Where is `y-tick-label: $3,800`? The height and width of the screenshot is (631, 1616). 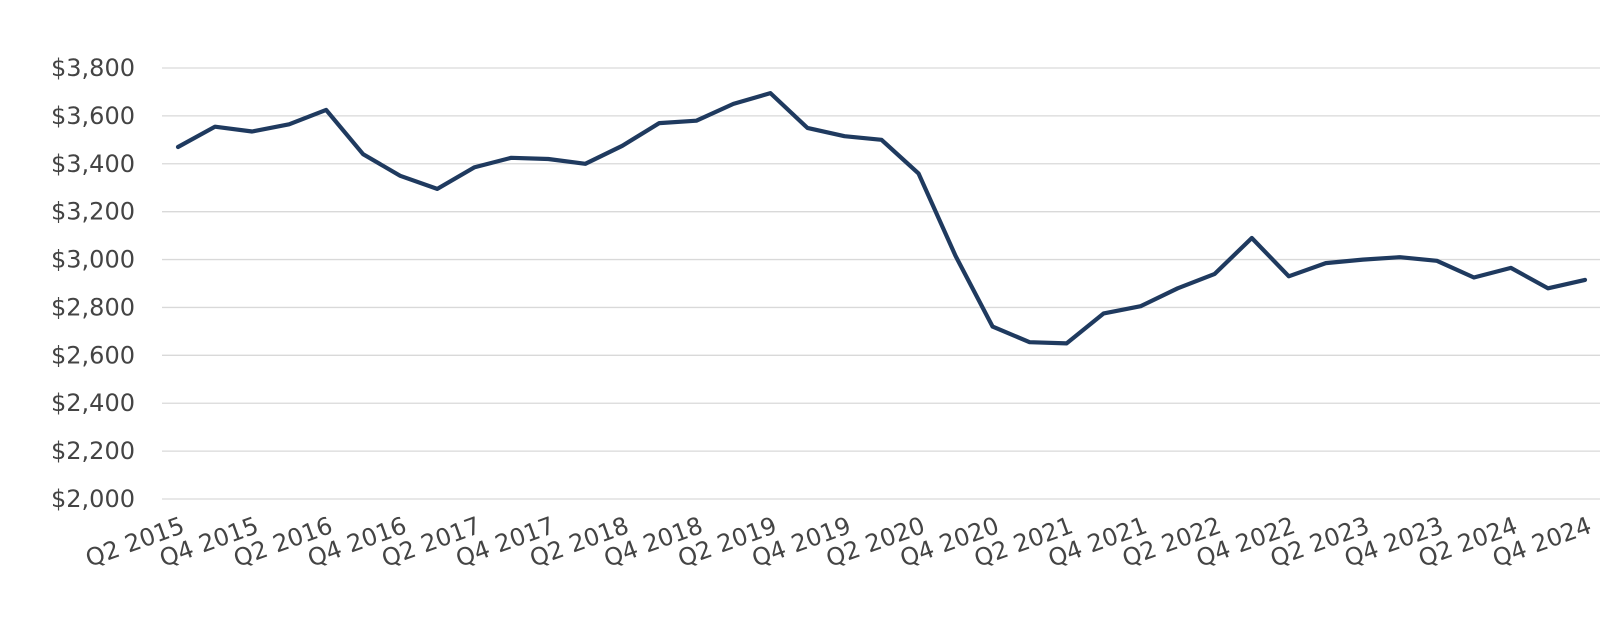
y-tick-label: $3,800 is located at coordinates (93, 68).